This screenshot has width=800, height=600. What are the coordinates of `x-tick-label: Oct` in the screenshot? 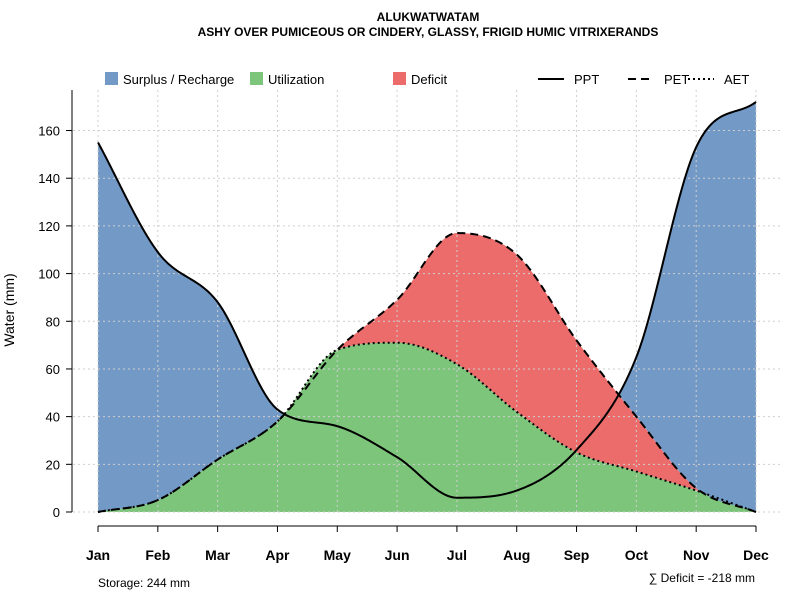 It's located at (637, 555).